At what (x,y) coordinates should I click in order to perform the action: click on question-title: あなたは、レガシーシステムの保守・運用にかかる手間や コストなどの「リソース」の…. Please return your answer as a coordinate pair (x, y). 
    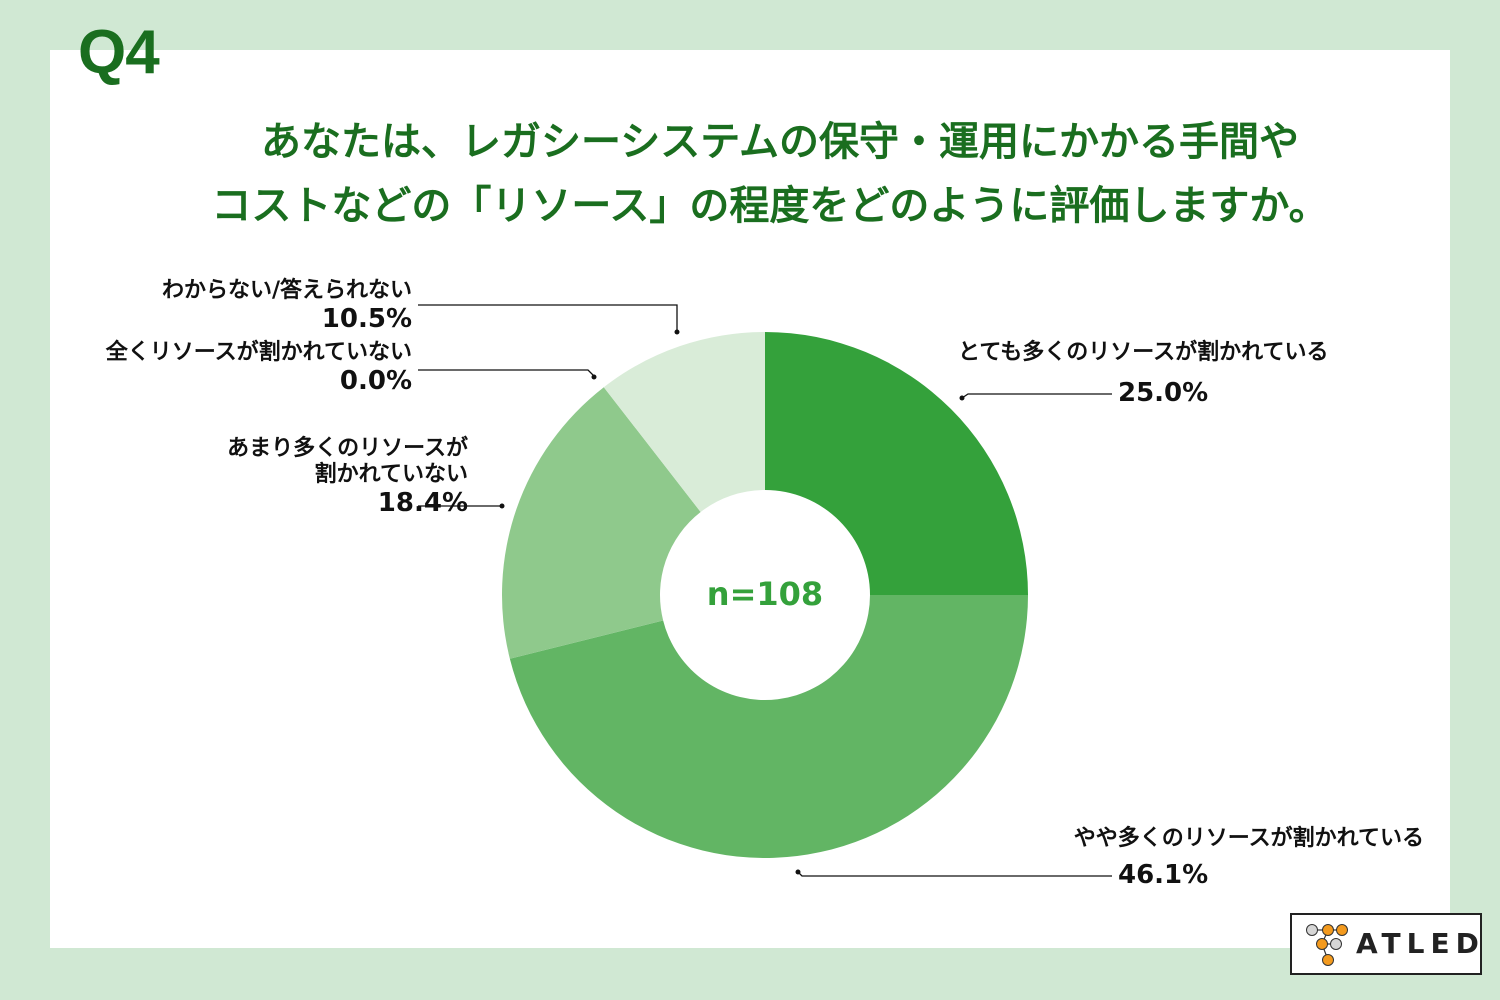
    Looking at the image, I should click on (750, 174).